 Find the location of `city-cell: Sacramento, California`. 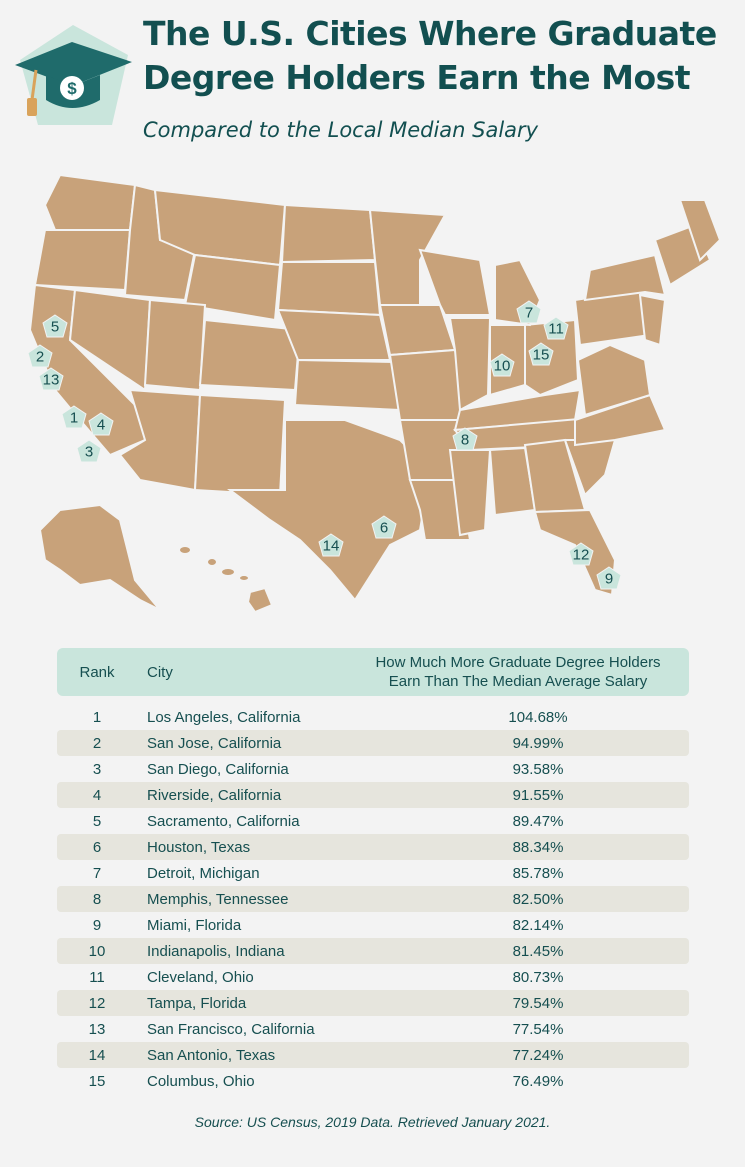

city-cell: Sacramento, California is located at coordinates (223, 821).